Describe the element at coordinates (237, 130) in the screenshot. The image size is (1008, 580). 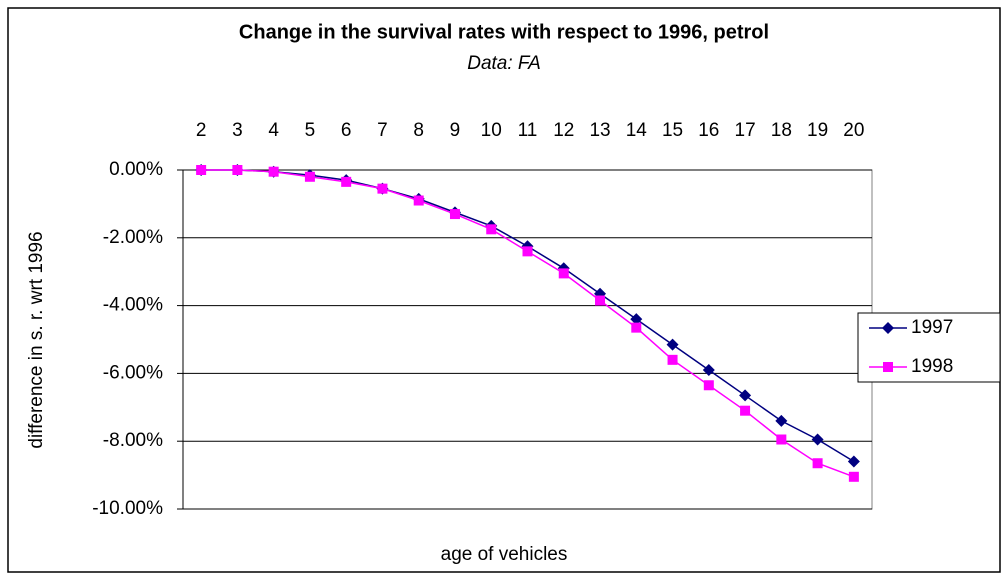
I see `x-tick-label: 3` at that location.